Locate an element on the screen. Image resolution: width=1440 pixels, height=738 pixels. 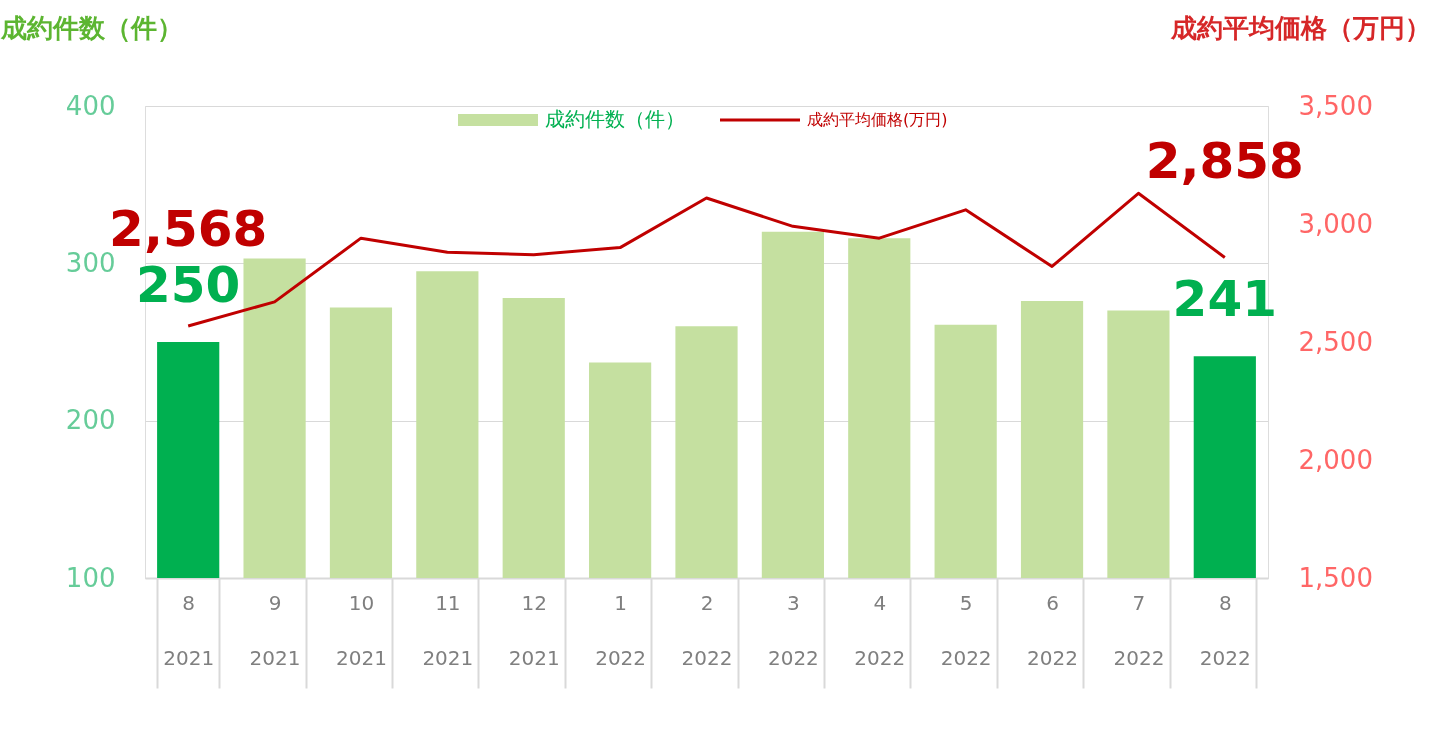
y2-axis-title: 成約平均価格（万円） is located at coordinates (1300, 27).